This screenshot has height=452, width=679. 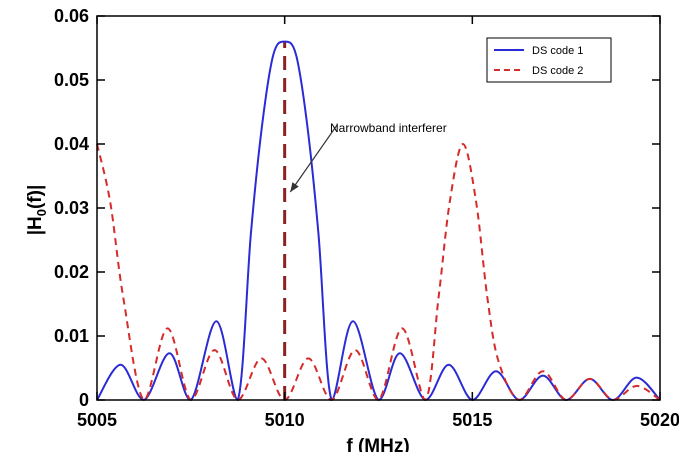 I want to click on y-tick-label: 0.06, so click(x=71, y=16).